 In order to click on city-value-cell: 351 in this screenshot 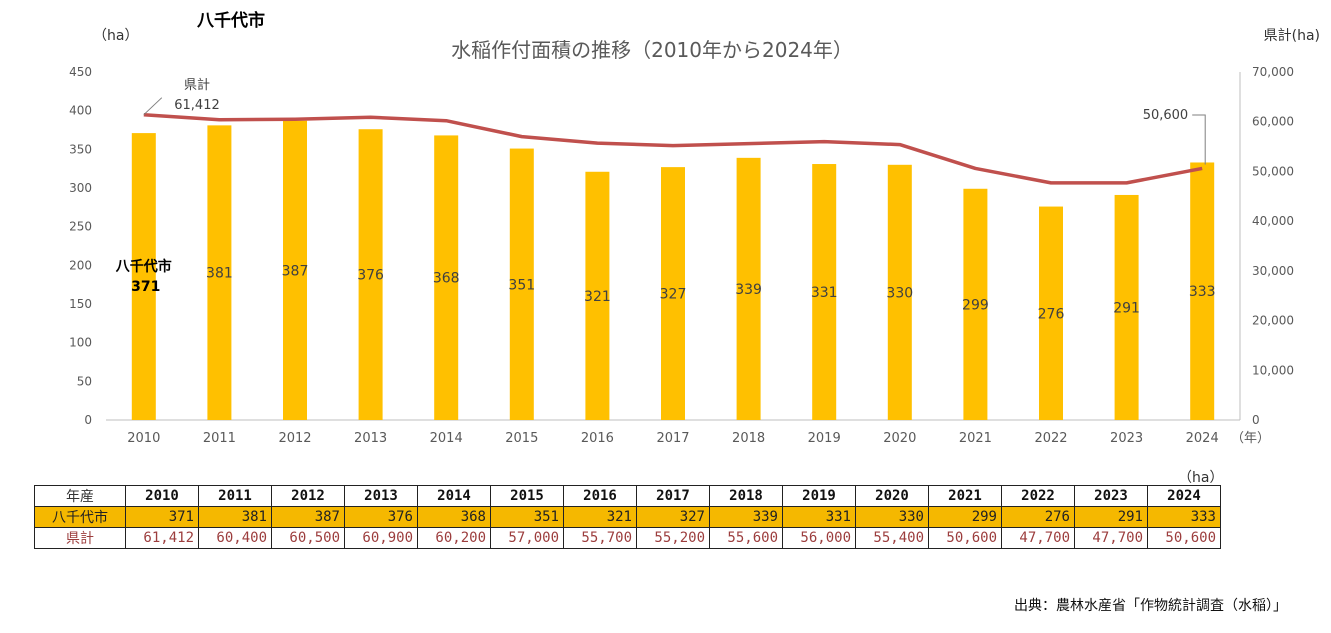, I will do `click(527, 517)`.